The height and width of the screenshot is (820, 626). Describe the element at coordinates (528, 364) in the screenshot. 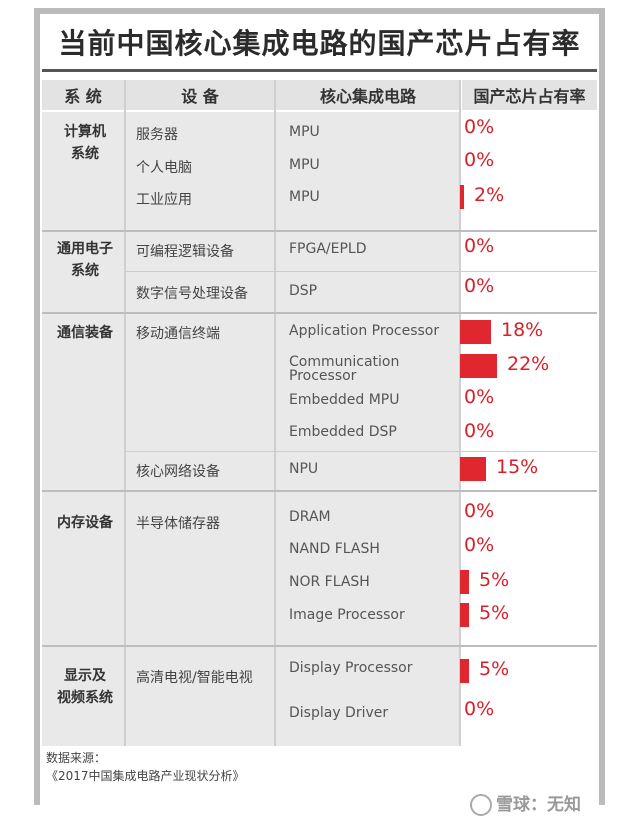

I see `share-label: 22%` at that location.